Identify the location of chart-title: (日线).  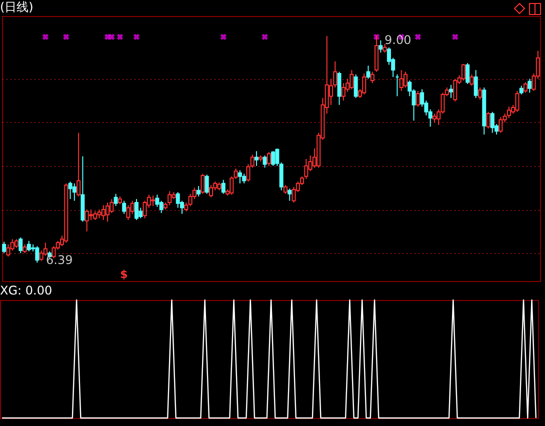
(17, 7).